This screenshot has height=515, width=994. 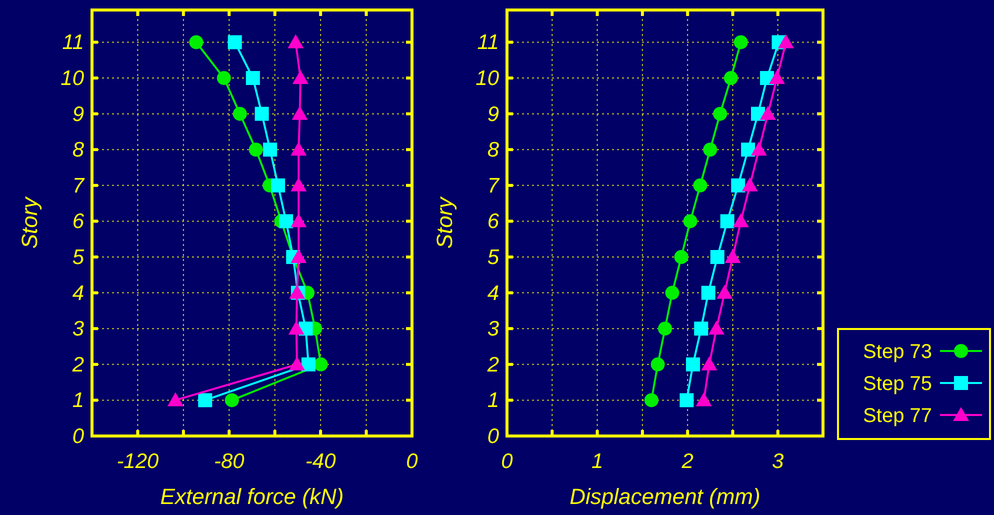 I want to click on x-tick-label: 1, so click(x=597, y=461).